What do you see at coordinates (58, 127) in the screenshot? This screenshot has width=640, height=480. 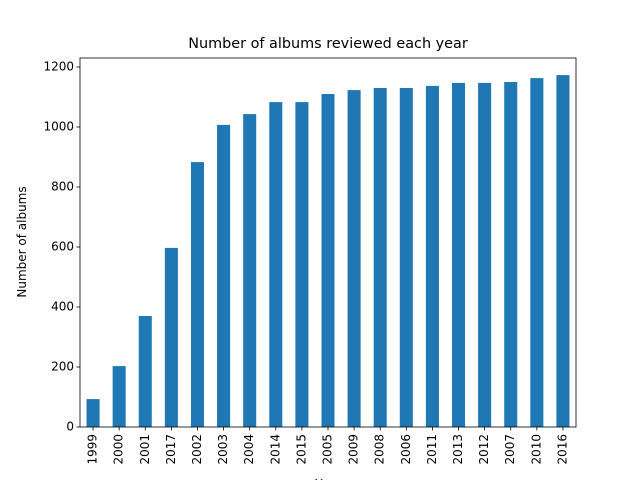 I see `y-tick-label: 1000` at bounding box center [58, 127].